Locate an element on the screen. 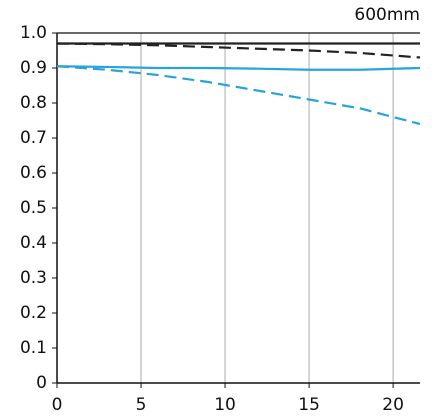  x-tick-label: 0 is located at coordinates (57, 405).